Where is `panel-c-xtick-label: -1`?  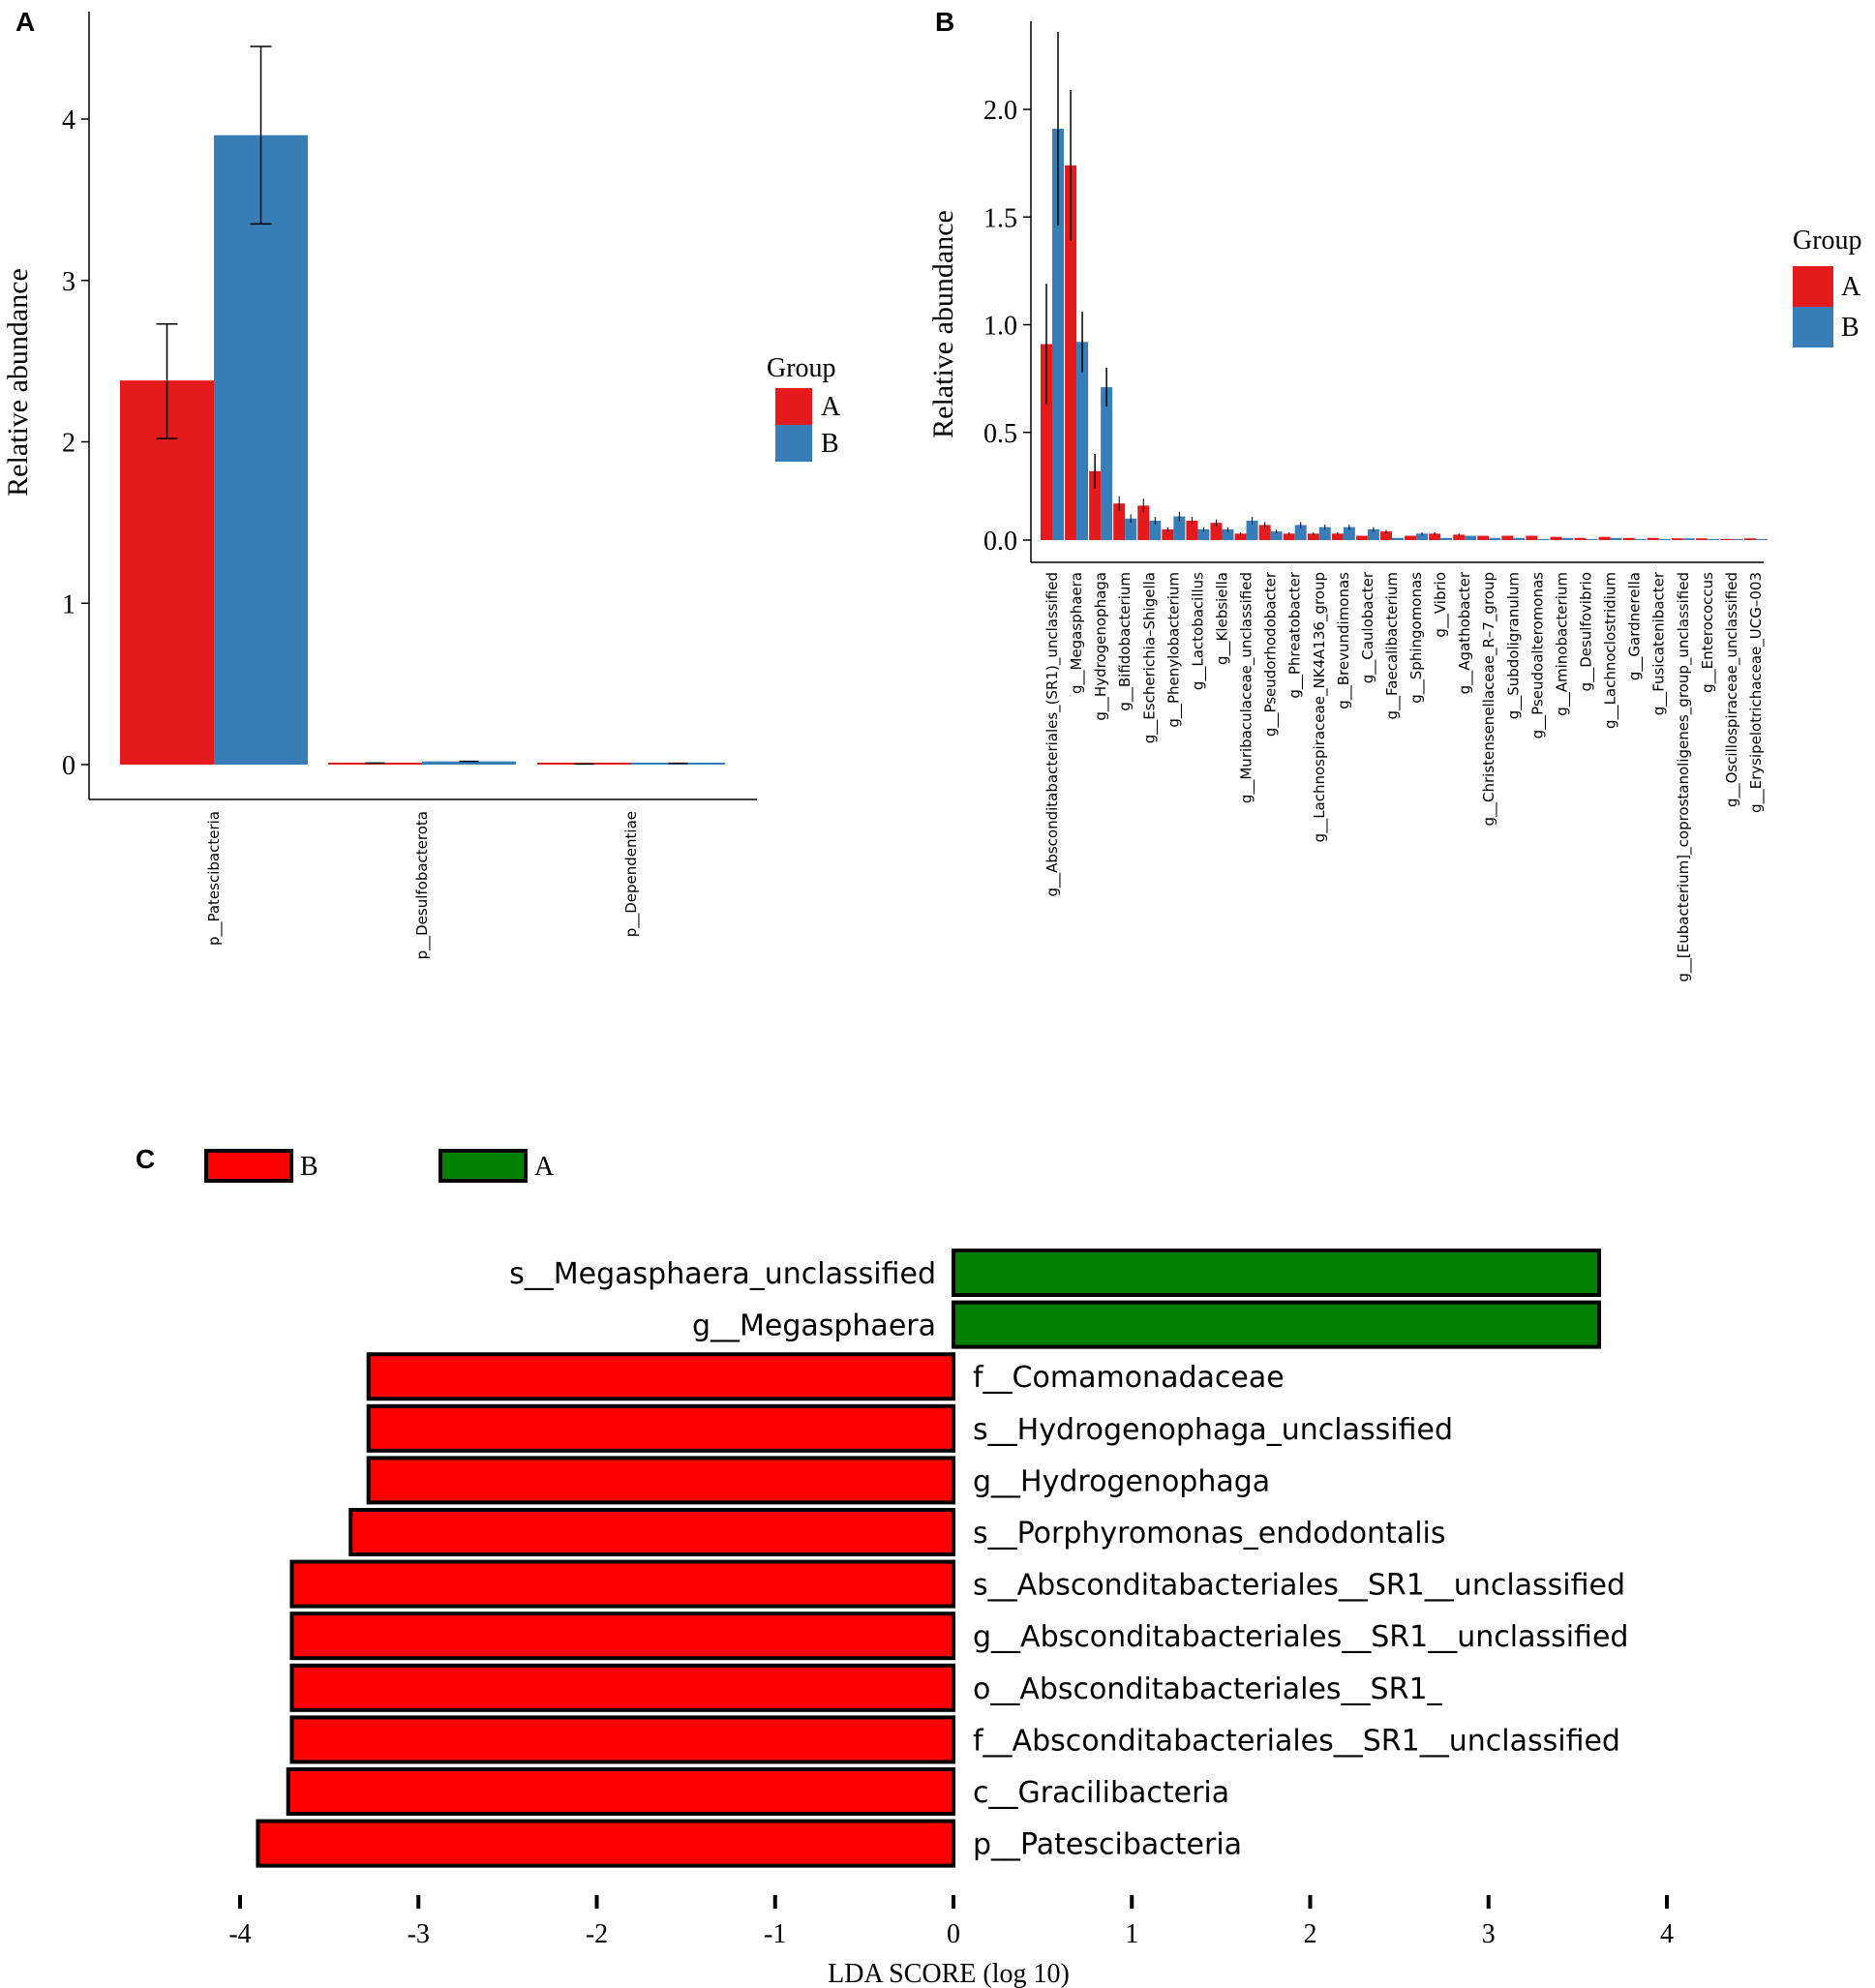 panel-c-xtick-label: -1 is located at coordinates (775, 1934).